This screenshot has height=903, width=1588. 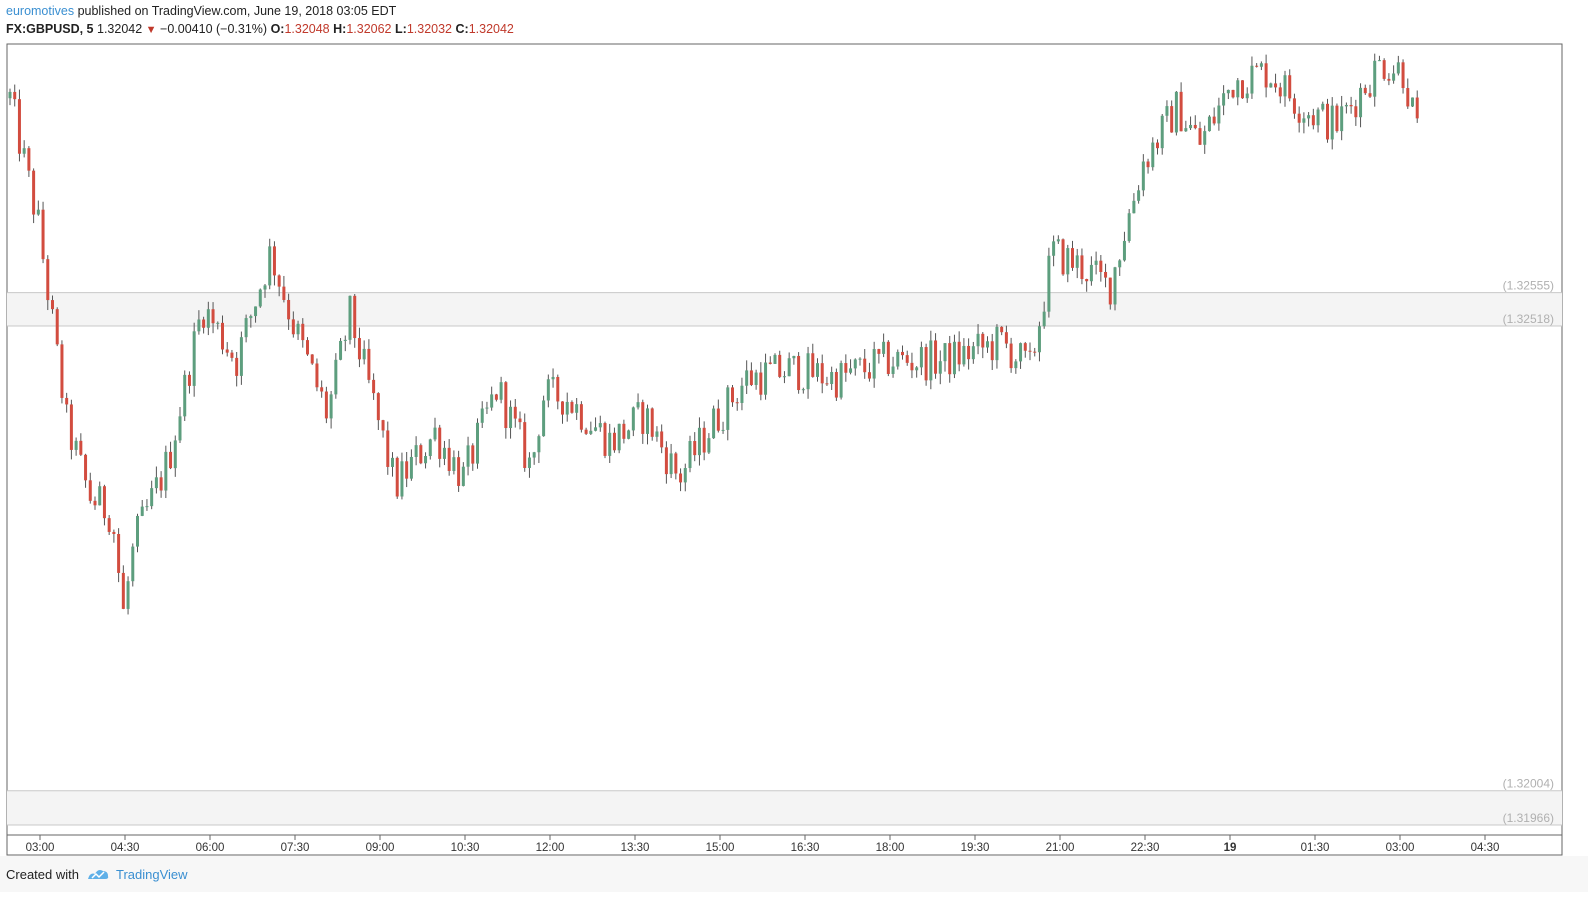 What do you see at coordinates (1485, 848) in the screenshot?
I see `x-tick-label: 04:30` at bounding box center [1485, 848].